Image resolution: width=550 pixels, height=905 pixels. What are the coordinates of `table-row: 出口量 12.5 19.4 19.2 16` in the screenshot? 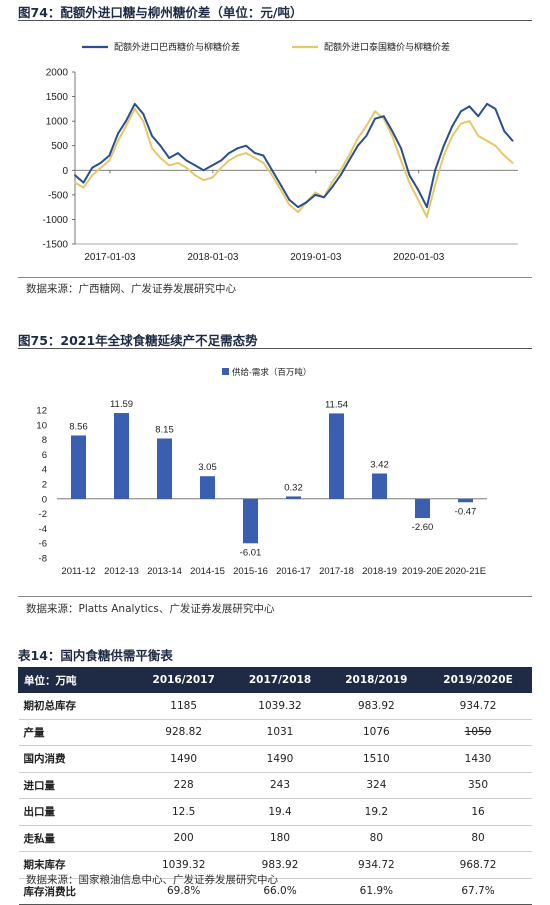 It's located at (275, 812).